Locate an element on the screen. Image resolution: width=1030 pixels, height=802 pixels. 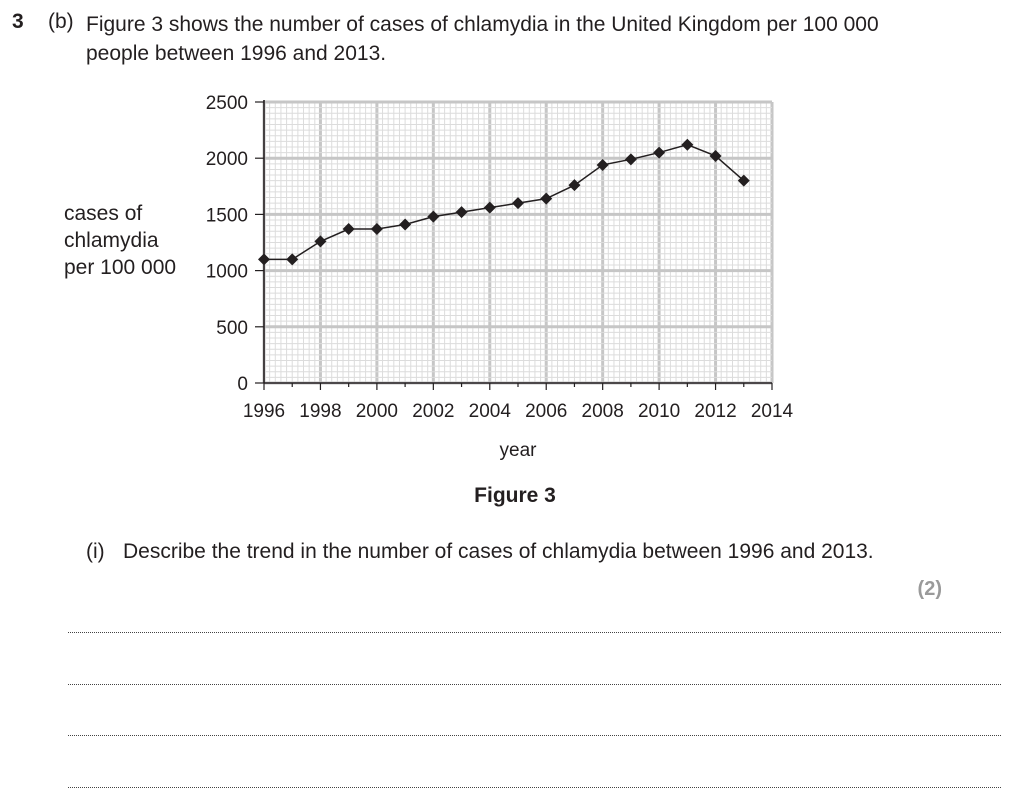
x-tick-label: 2000 is located at coordinates (377, 411).